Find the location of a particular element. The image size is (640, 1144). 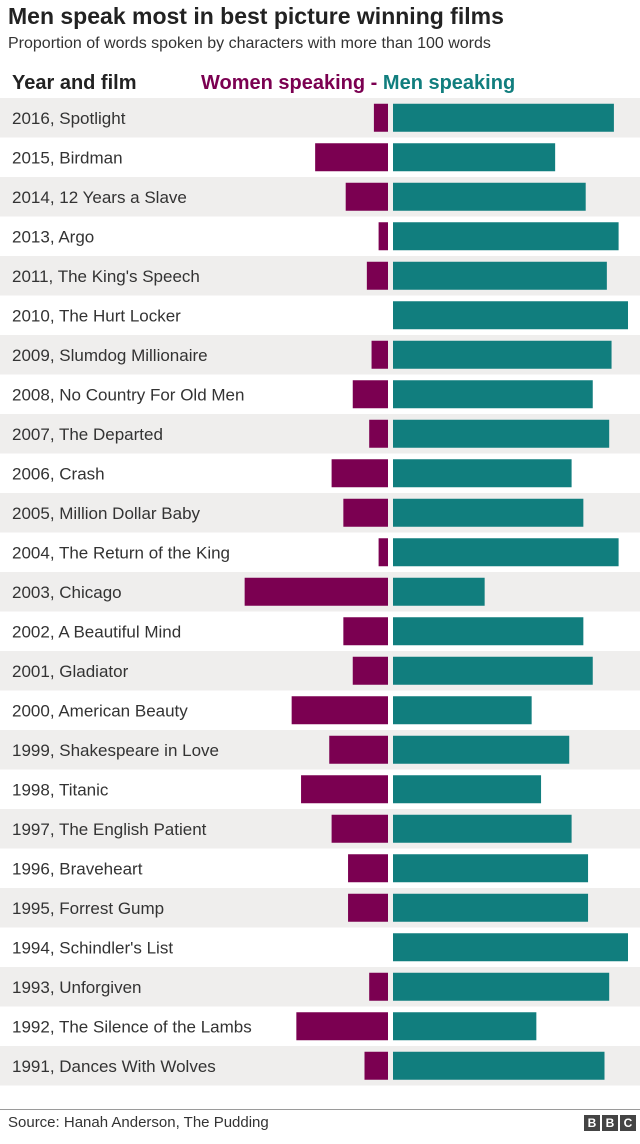

film-label: 2001, Gladiator is located at coordinates (70, 671).